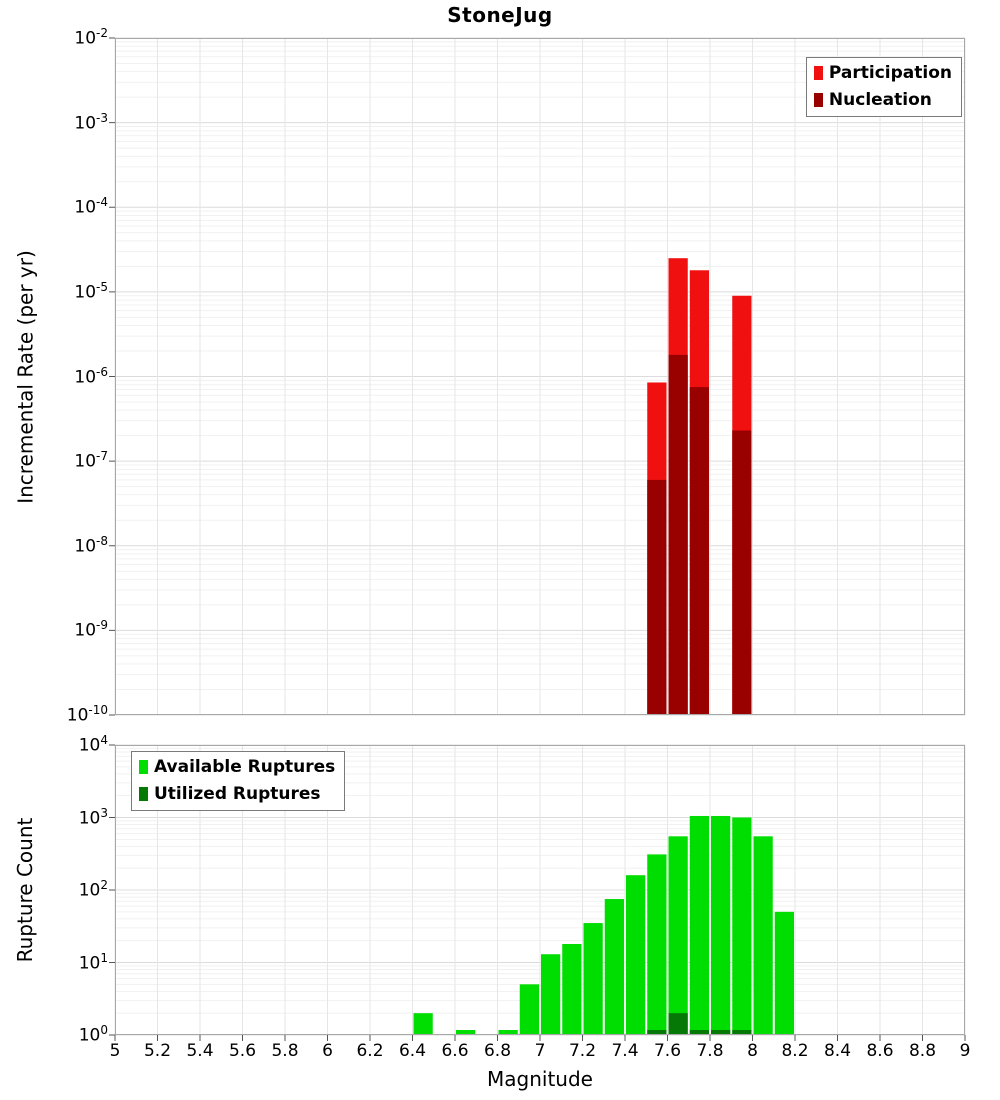 The height and width of the screenshot is (1100, 1000). Describe the element at coordinates (157, 1051) in the screenshot. I see `x-tick-label: 5.2` at that location.